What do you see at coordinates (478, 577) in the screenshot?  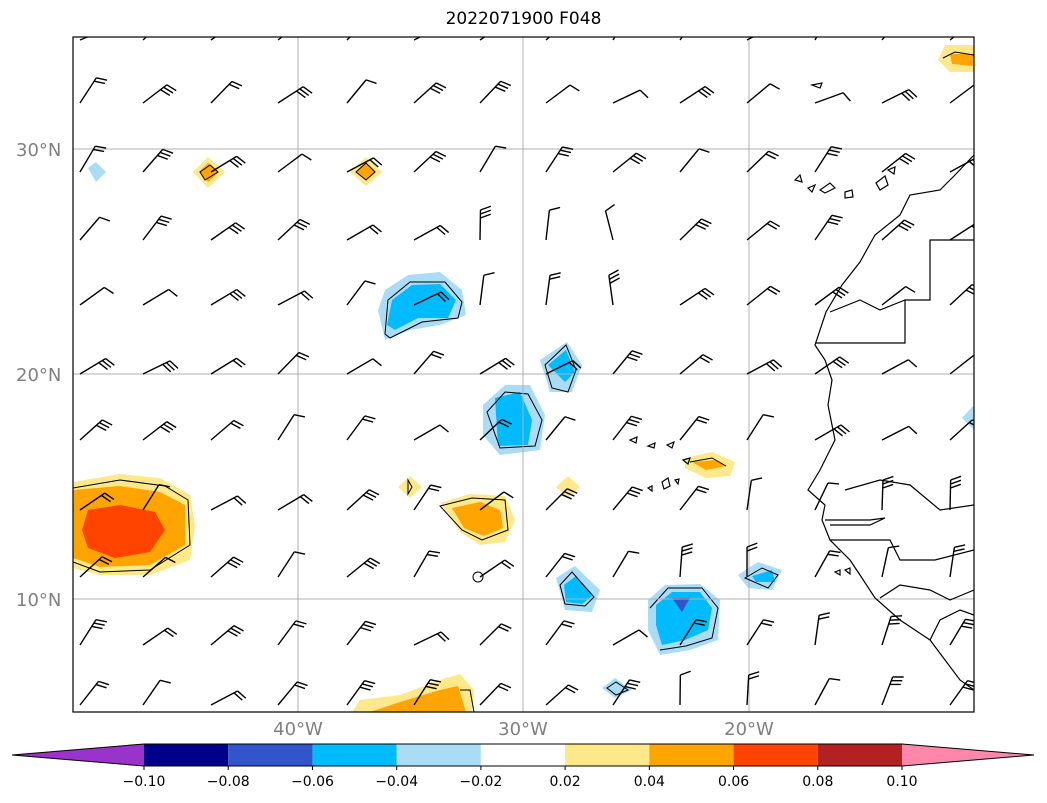 I see `contour-ring` at bounding box center [478, 577].